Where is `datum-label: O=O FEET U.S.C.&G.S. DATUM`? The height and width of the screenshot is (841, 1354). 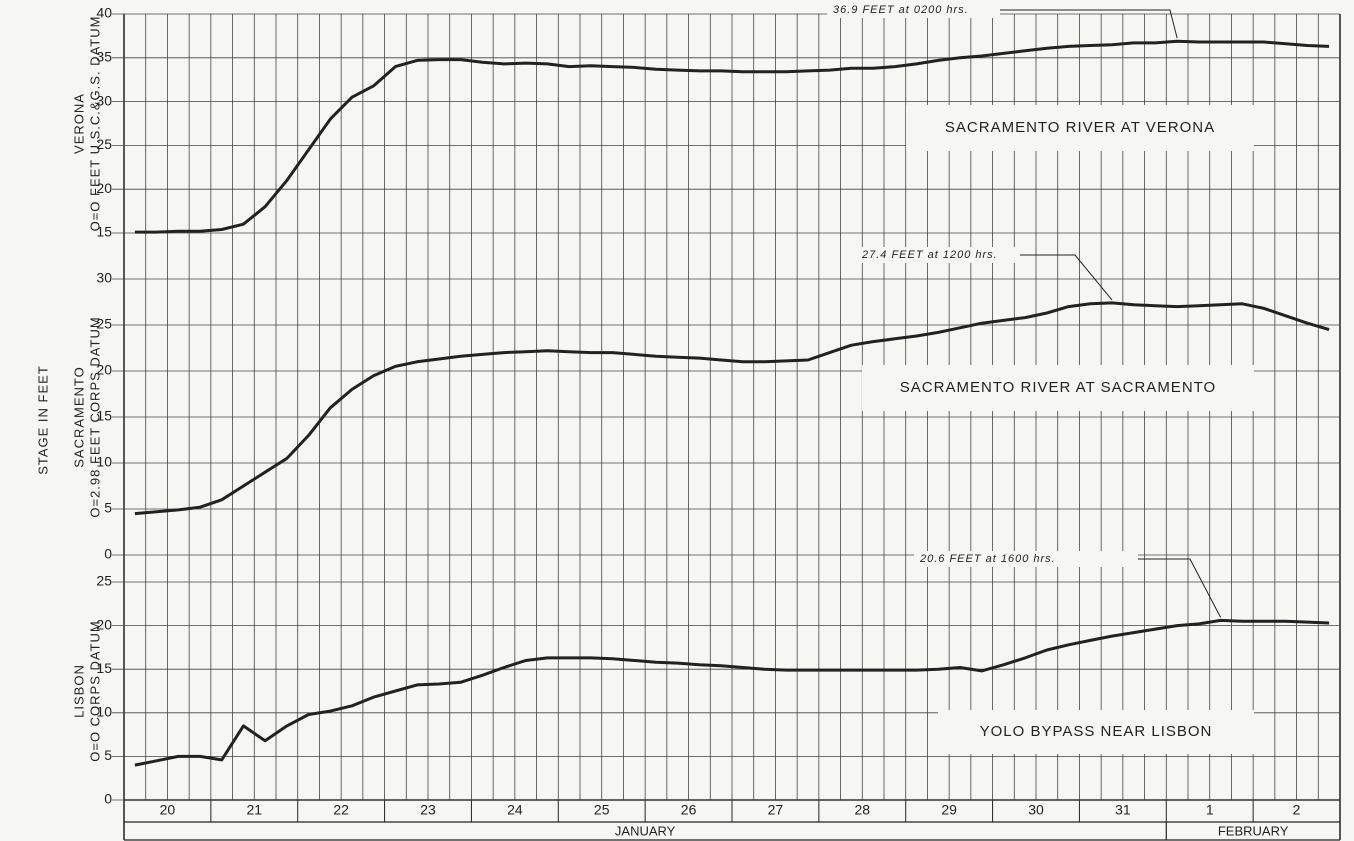 datum-label: O=O FEET U.S.C.&G.S. DATUM is located at coordinates (94, 124).